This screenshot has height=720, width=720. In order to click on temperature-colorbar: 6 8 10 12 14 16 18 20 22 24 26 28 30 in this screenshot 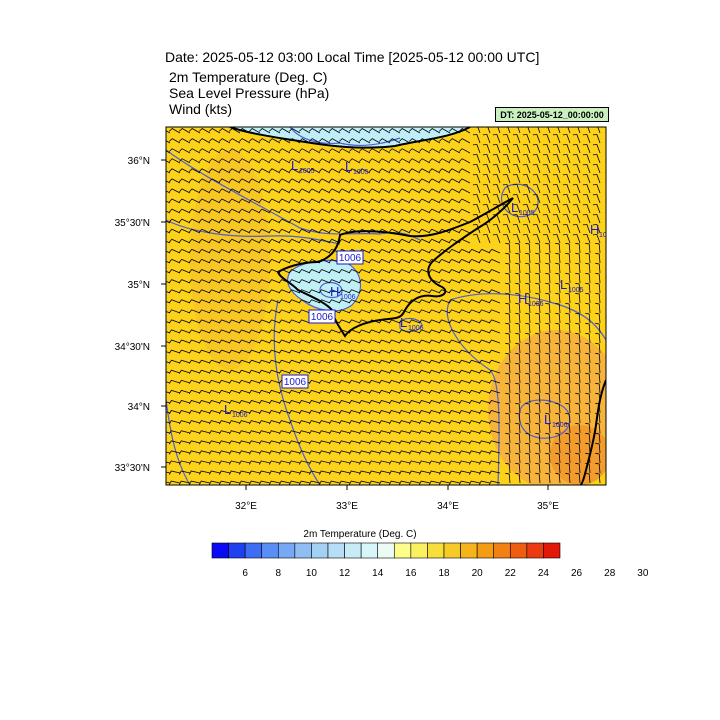, I will do `click(430, 560)`.